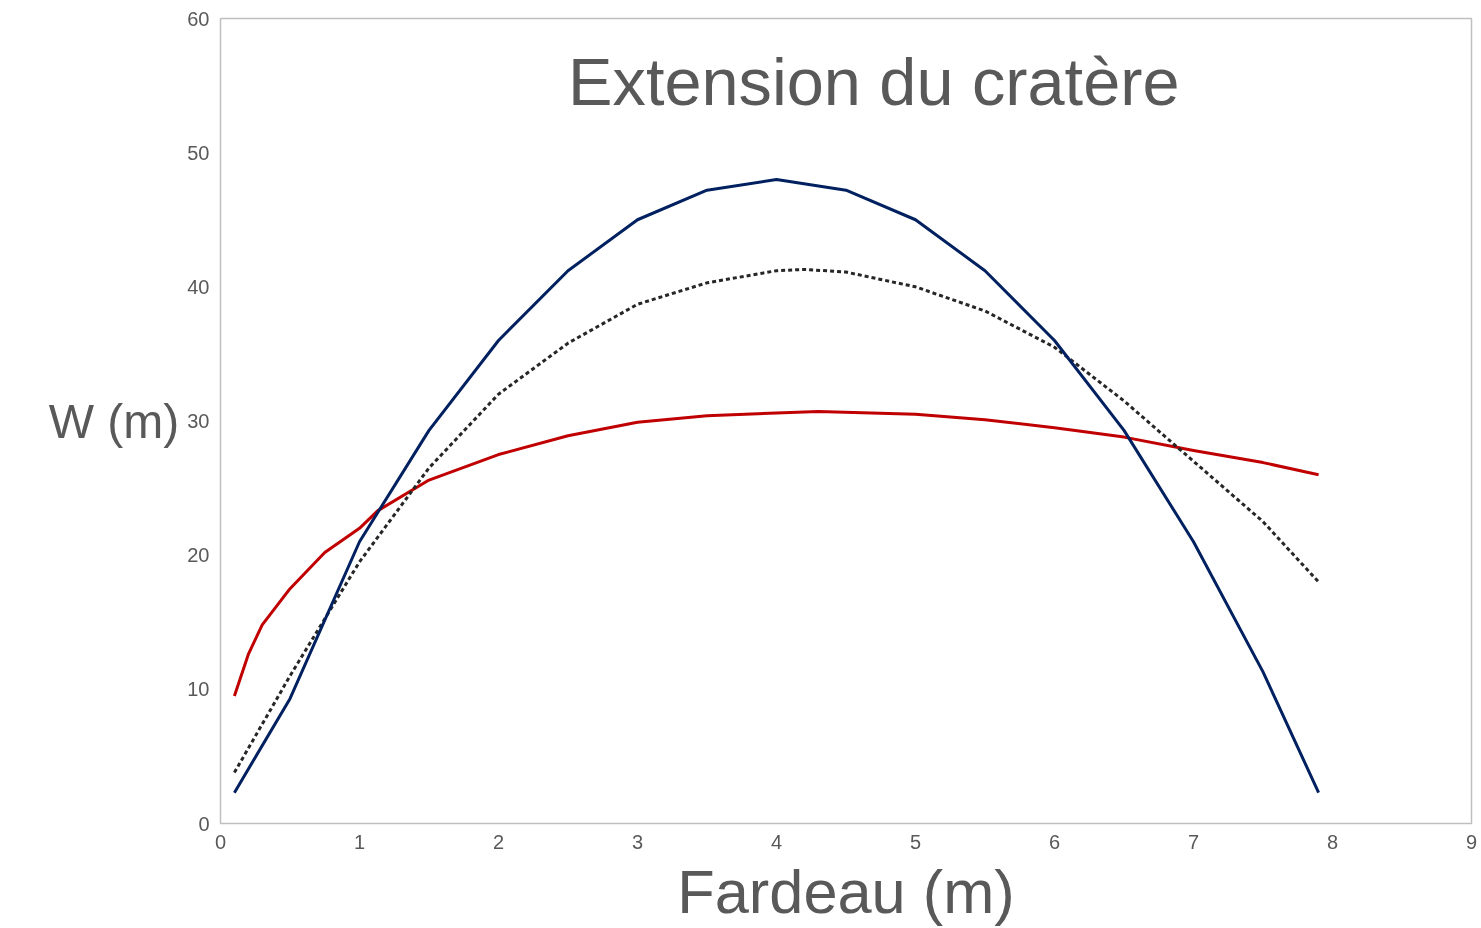  I want to click on y-tick-label: 60, so click(198, 18).